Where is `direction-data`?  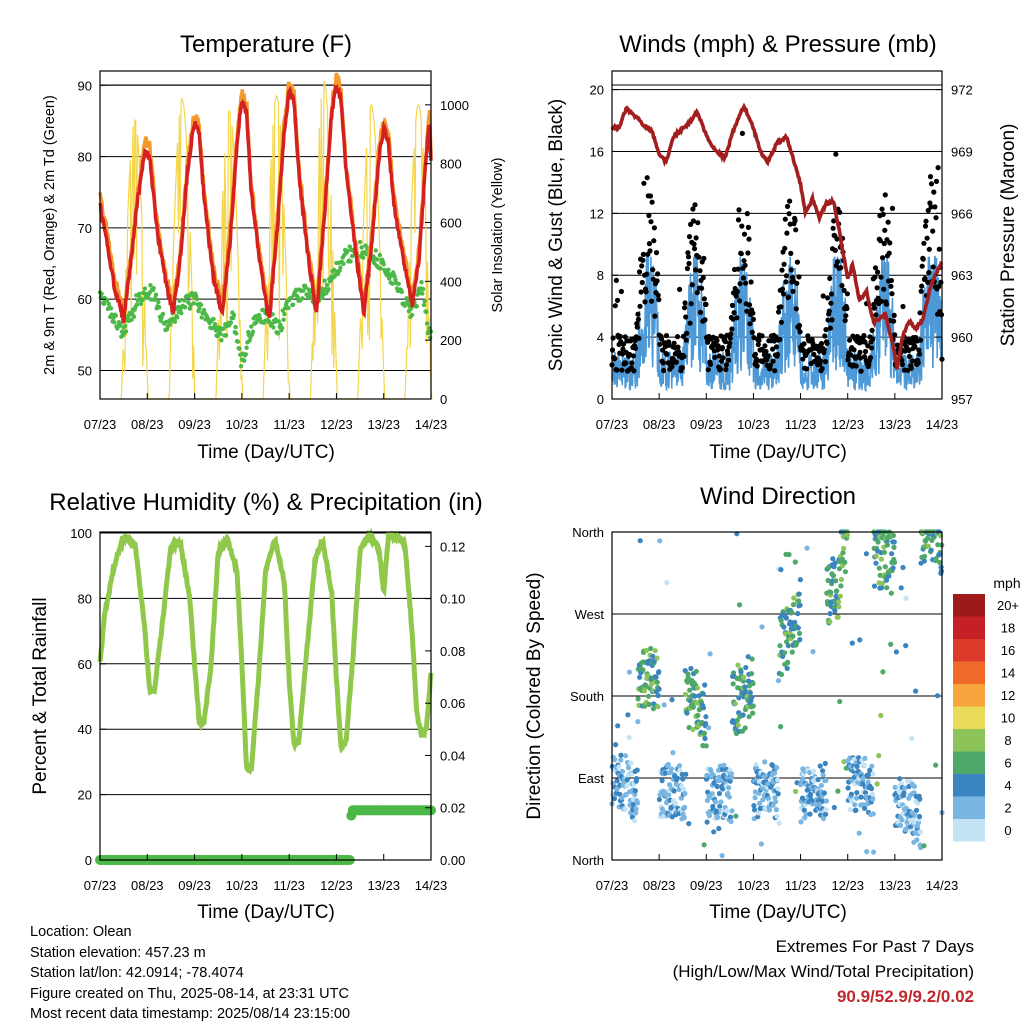
direction-data is located at coordinates (777, 694).